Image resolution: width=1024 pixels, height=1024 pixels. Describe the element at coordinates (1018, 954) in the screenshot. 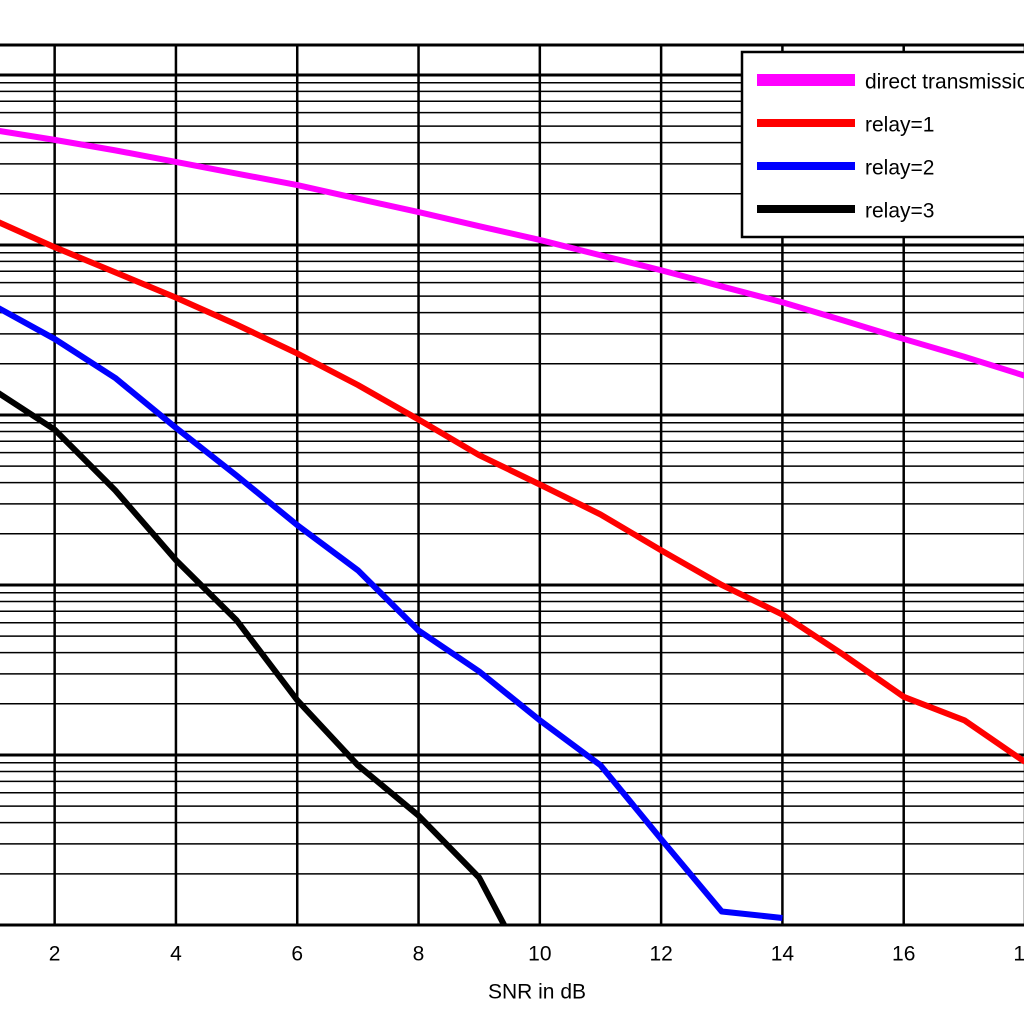

I see `x-tick-label: 18` at that location.